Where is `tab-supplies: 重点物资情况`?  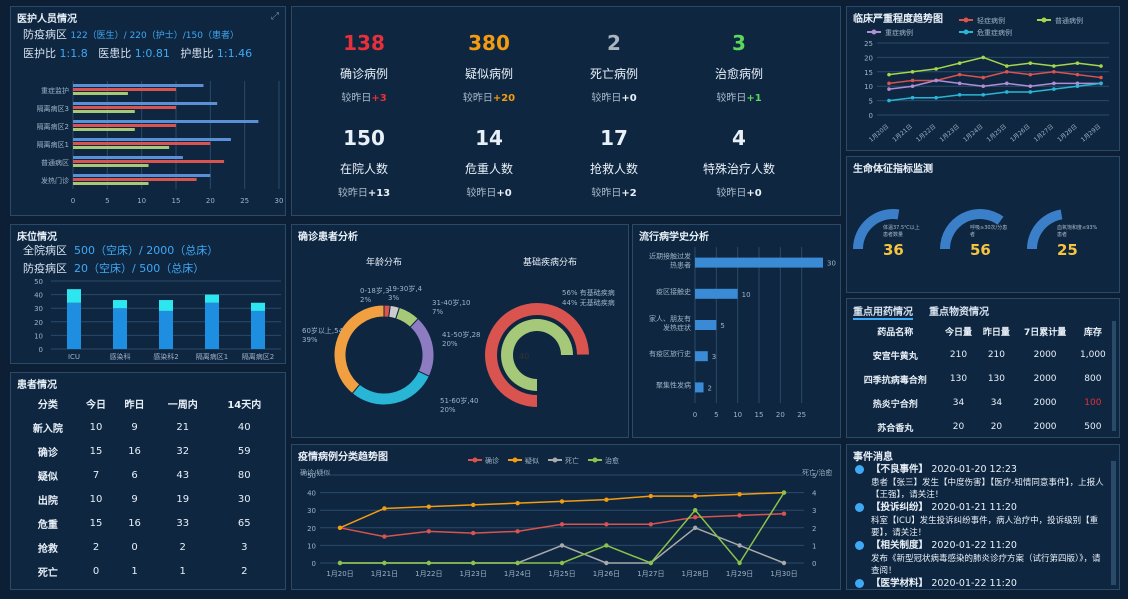 tab-supplies: 重点物资情况 is located at coordinates (959, 312).